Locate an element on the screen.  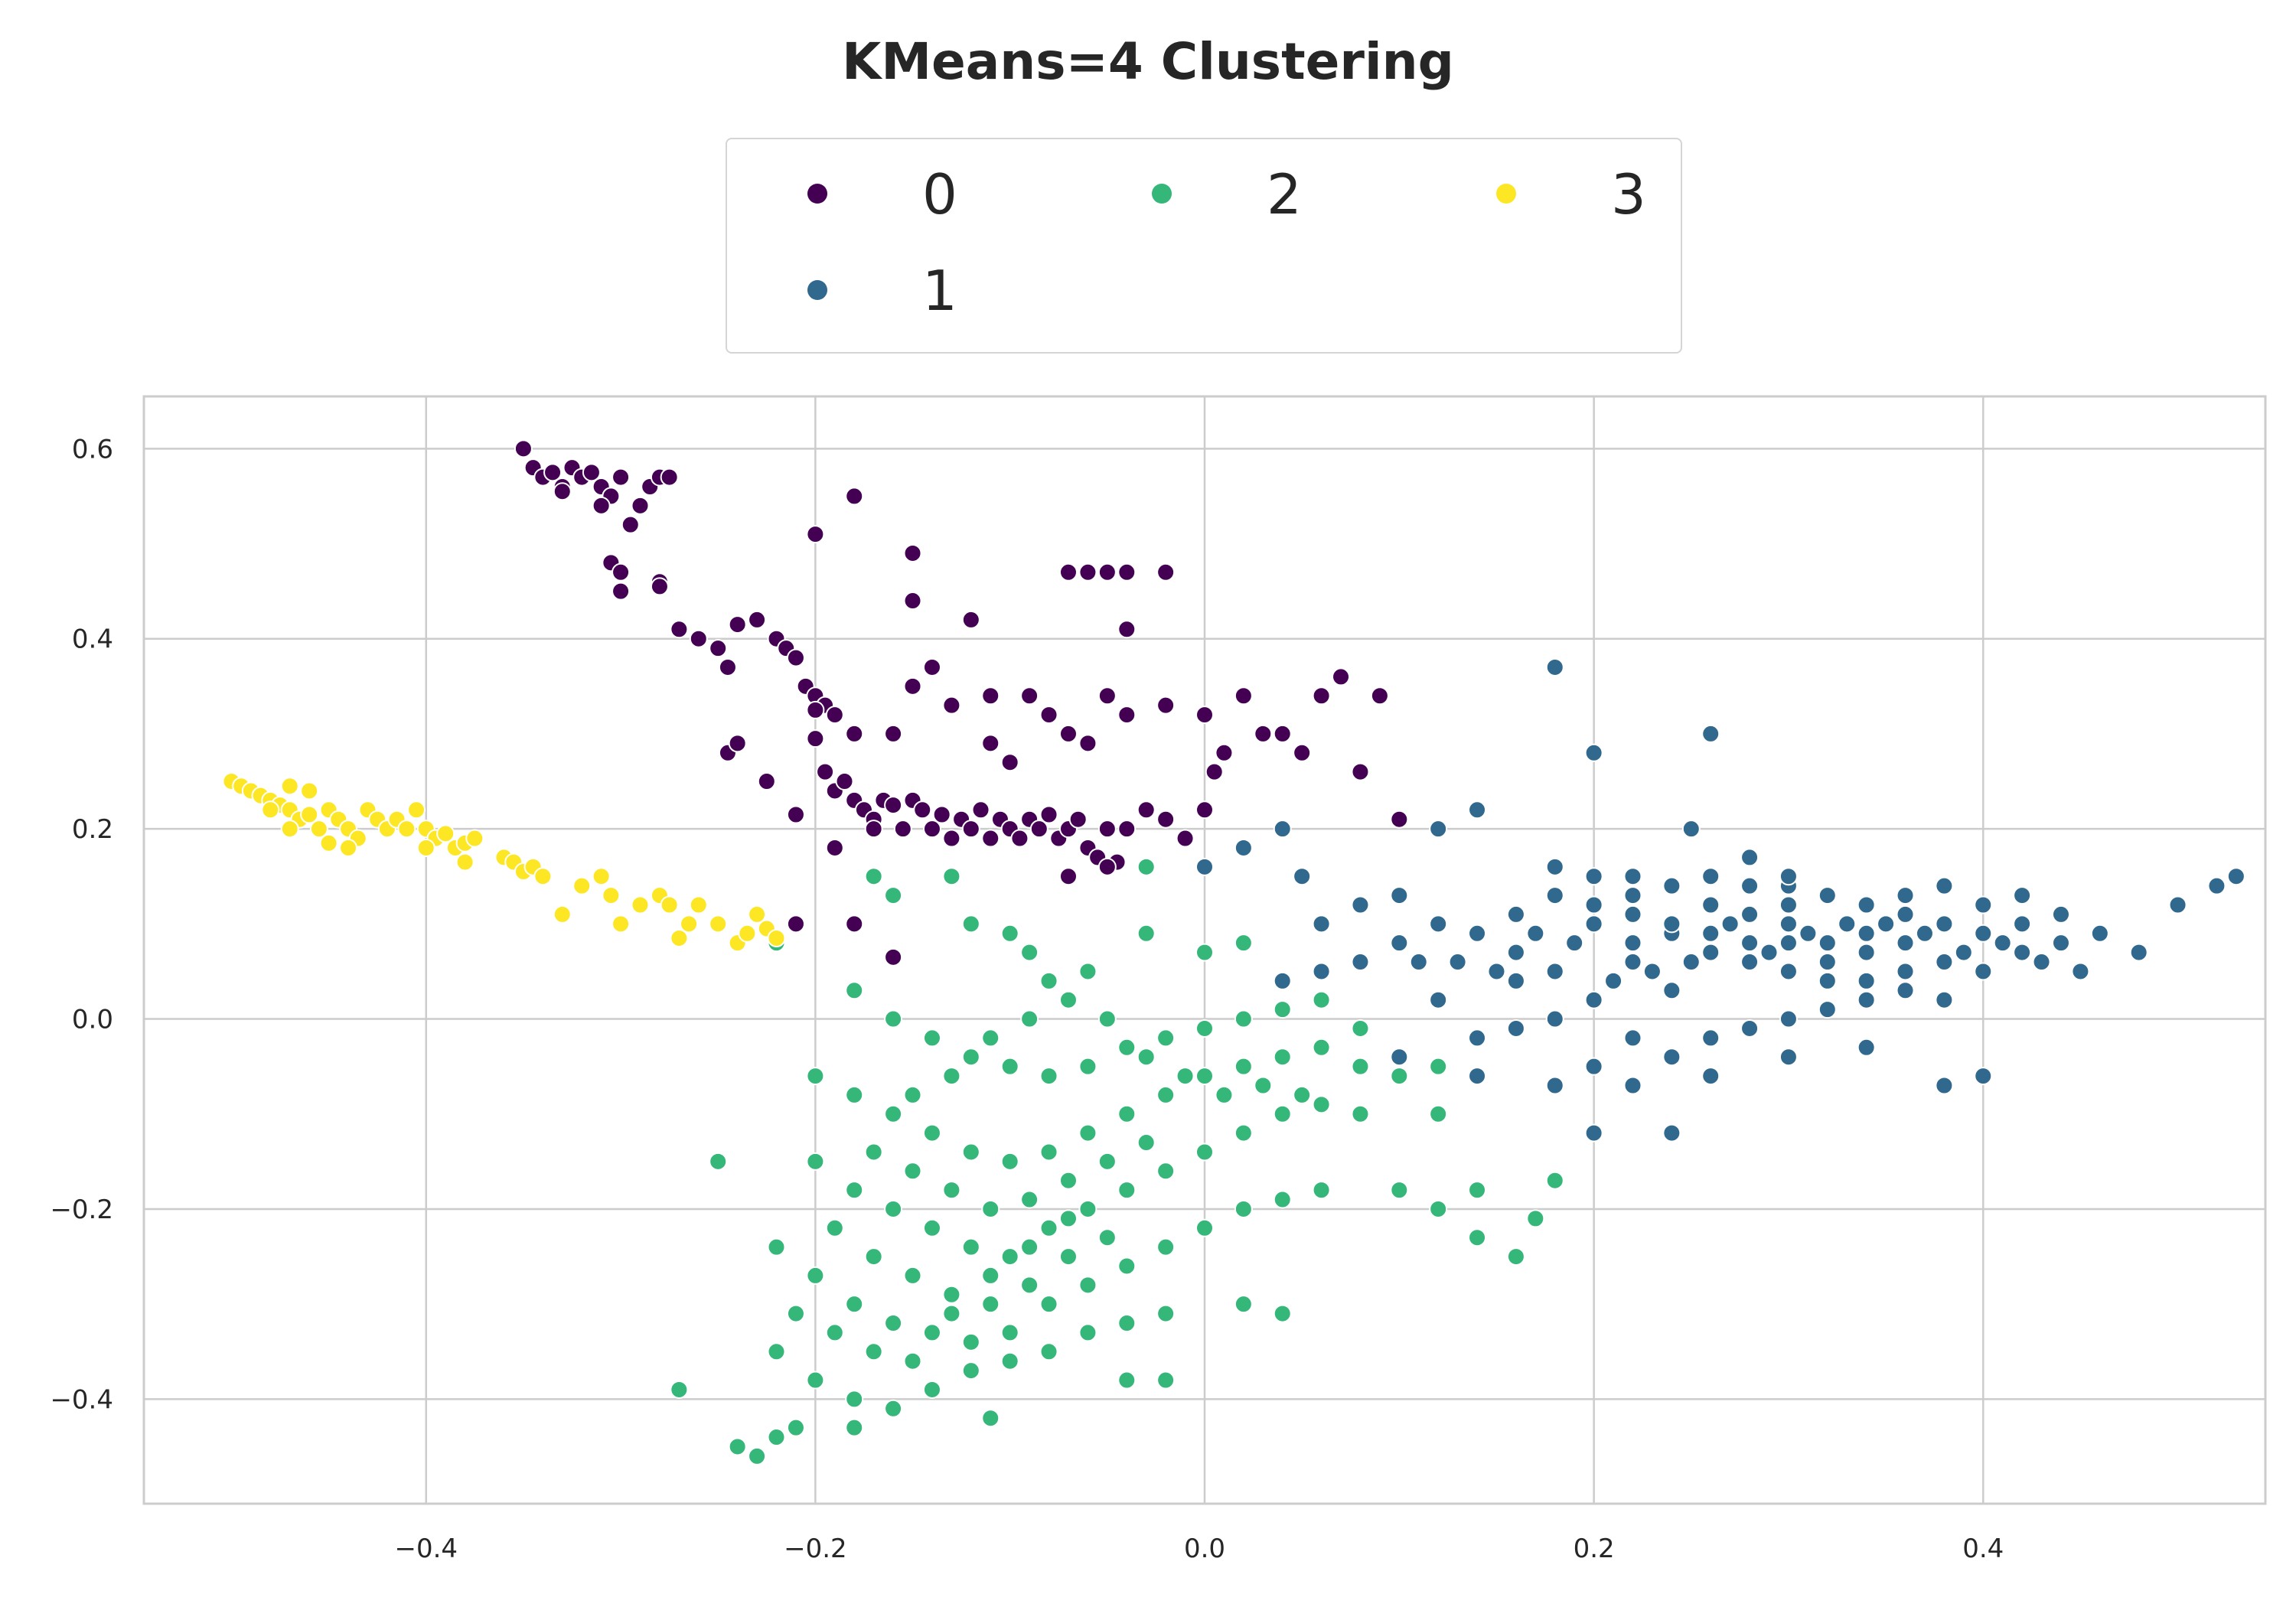
x-axis: −0.4 −0.2 0.0 0.2 0.4 is located at coordinates (1199, 1549).